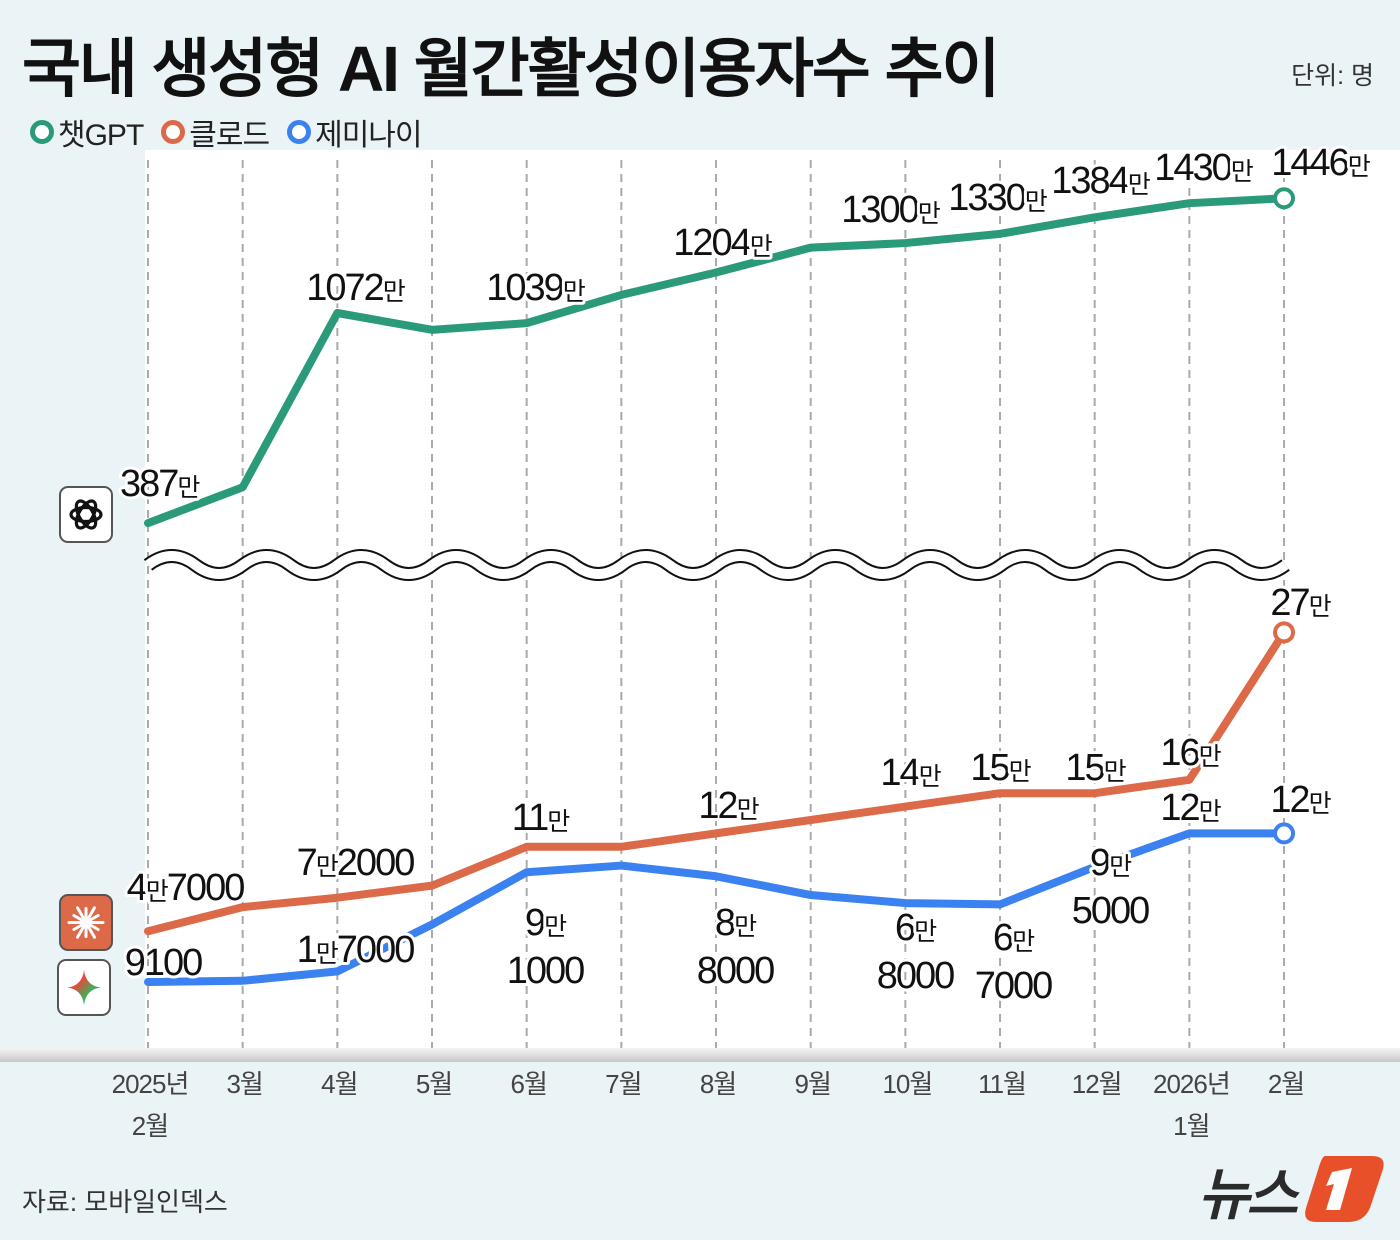 This screenshot has width=1400, height=1240. I want to click on data-label: 9만 1000, so click(545, 947).